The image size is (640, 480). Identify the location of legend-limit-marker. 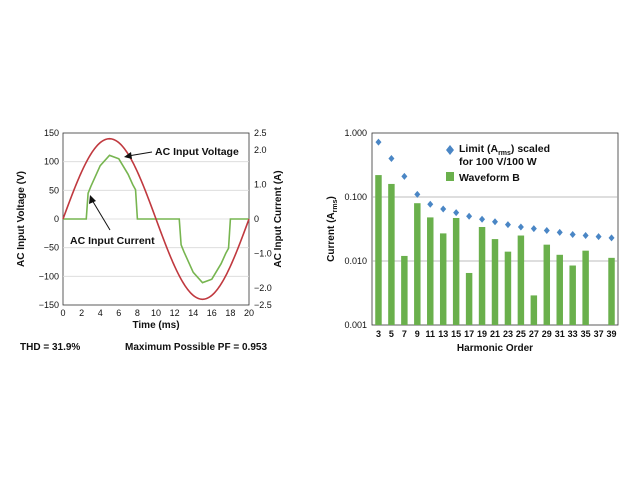
(450, 150).